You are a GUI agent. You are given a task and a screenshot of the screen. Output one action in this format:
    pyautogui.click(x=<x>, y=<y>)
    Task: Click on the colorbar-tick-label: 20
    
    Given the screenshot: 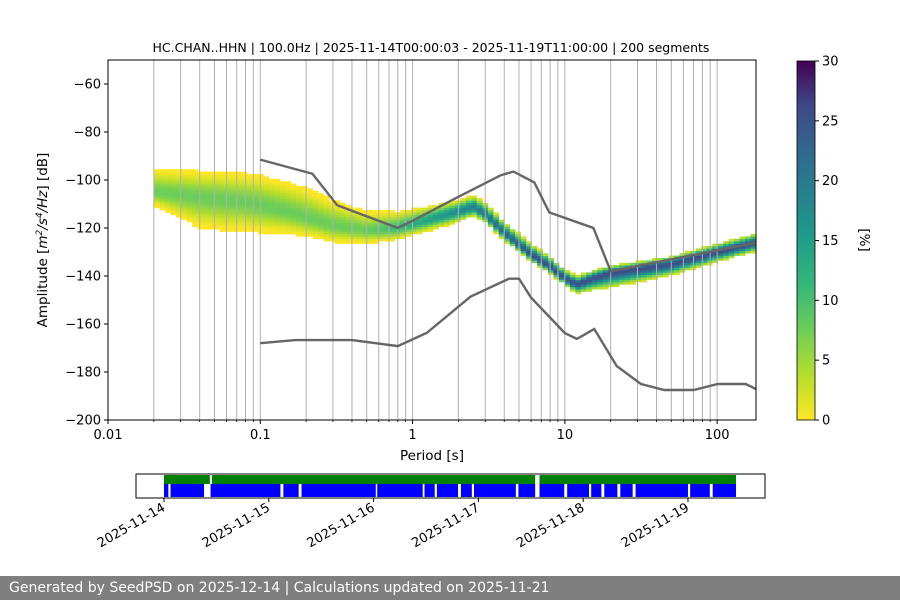 What is the action you would take?
    pyautogui.click(x=830, y=181)
    